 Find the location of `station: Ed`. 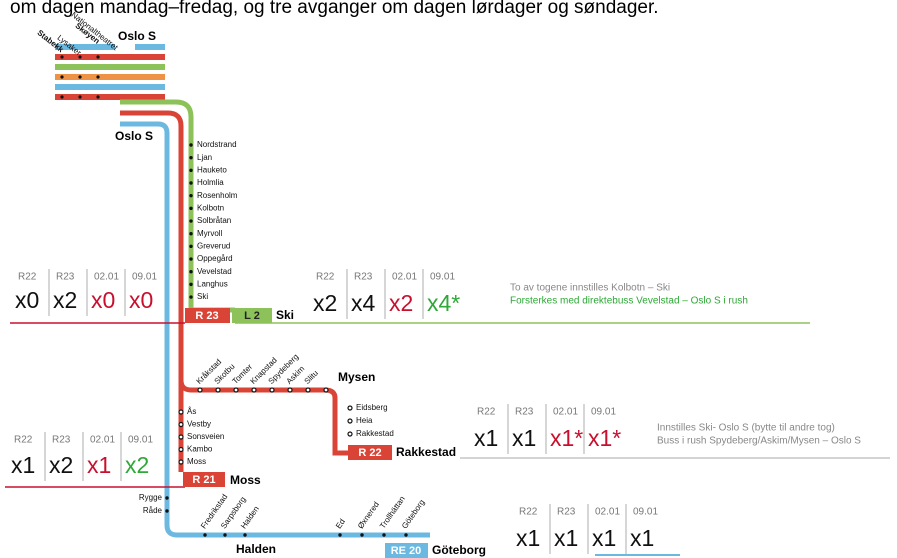

station: Ed is located at coordinates (340, 523).